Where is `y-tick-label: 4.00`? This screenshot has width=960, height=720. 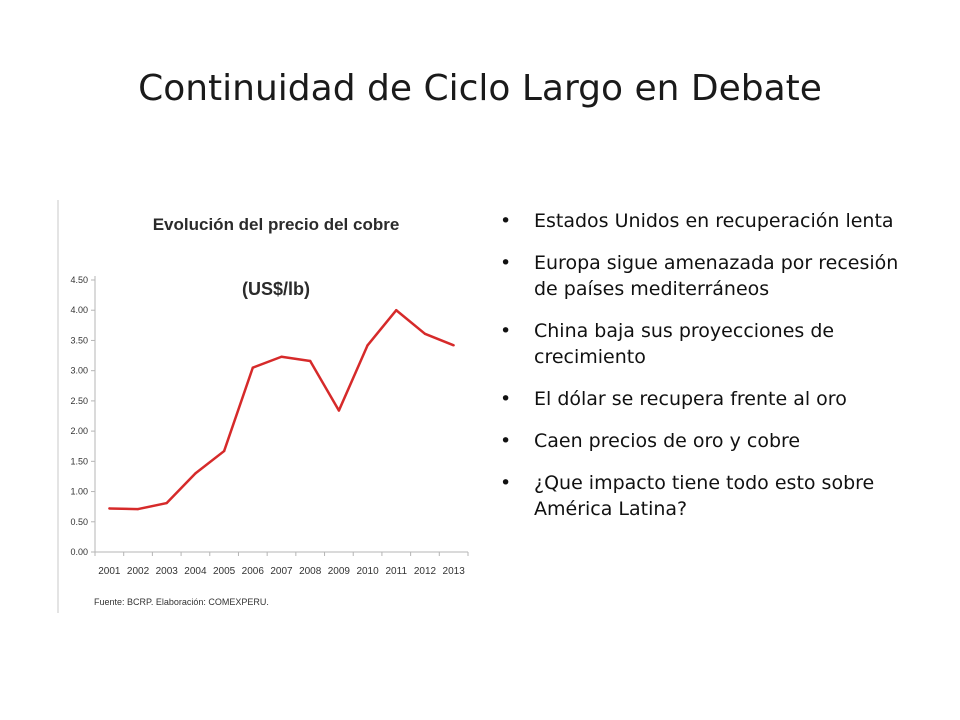 y-tick-label: 4.00 is located at coordinates (79, 310).